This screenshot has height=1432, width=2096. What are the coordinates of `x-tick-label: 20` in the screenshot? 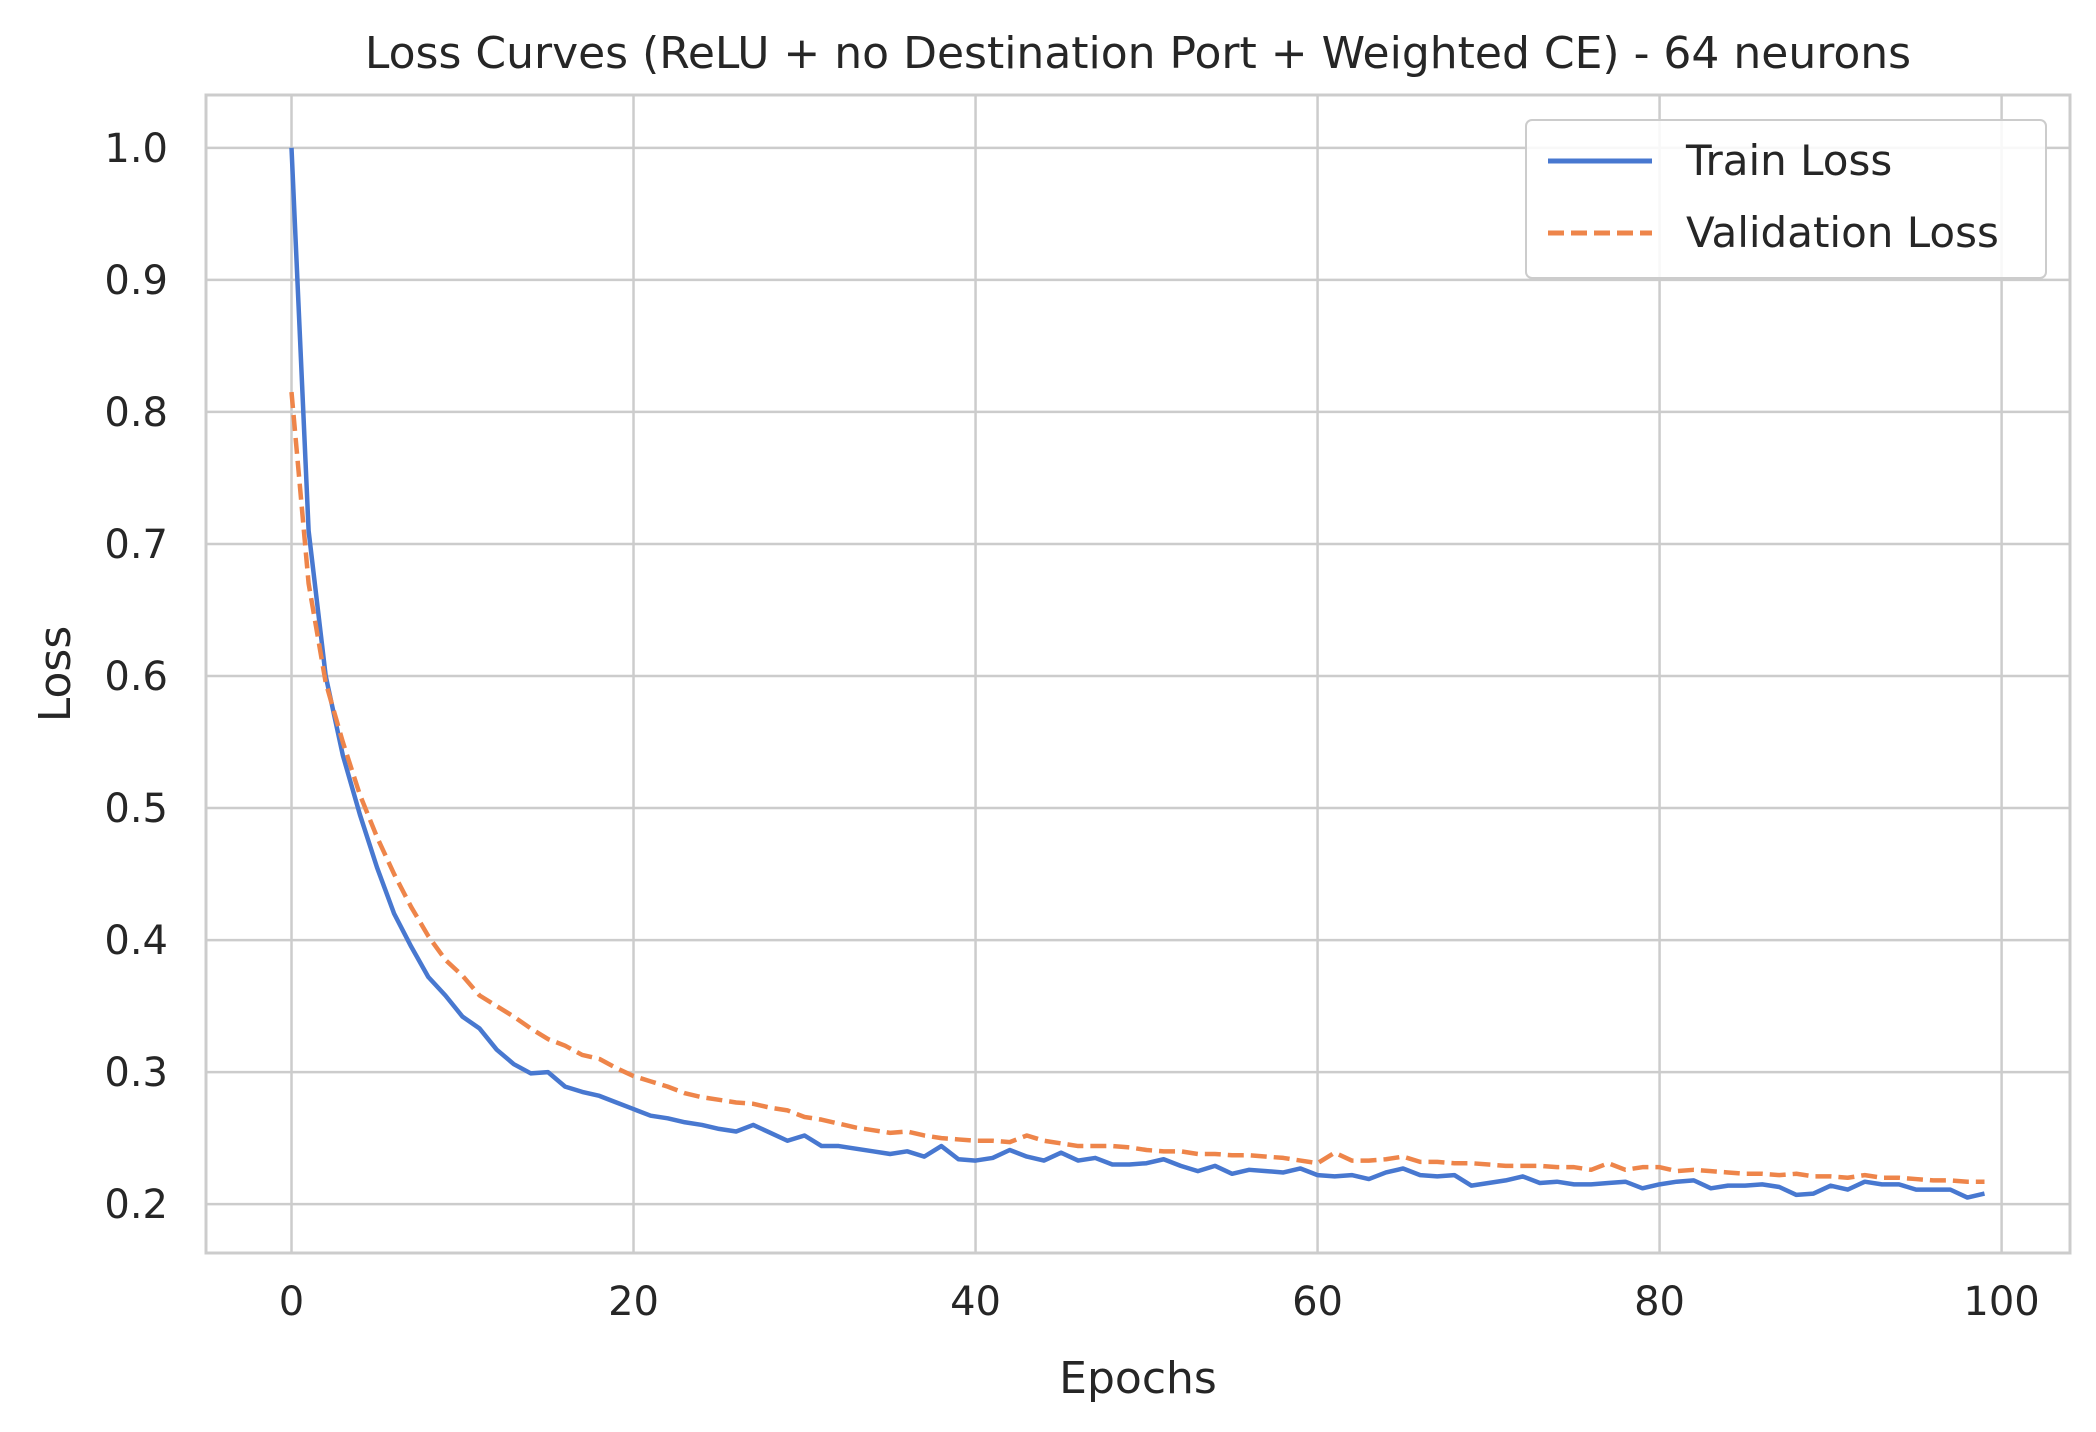 It's located at (633, 1302).